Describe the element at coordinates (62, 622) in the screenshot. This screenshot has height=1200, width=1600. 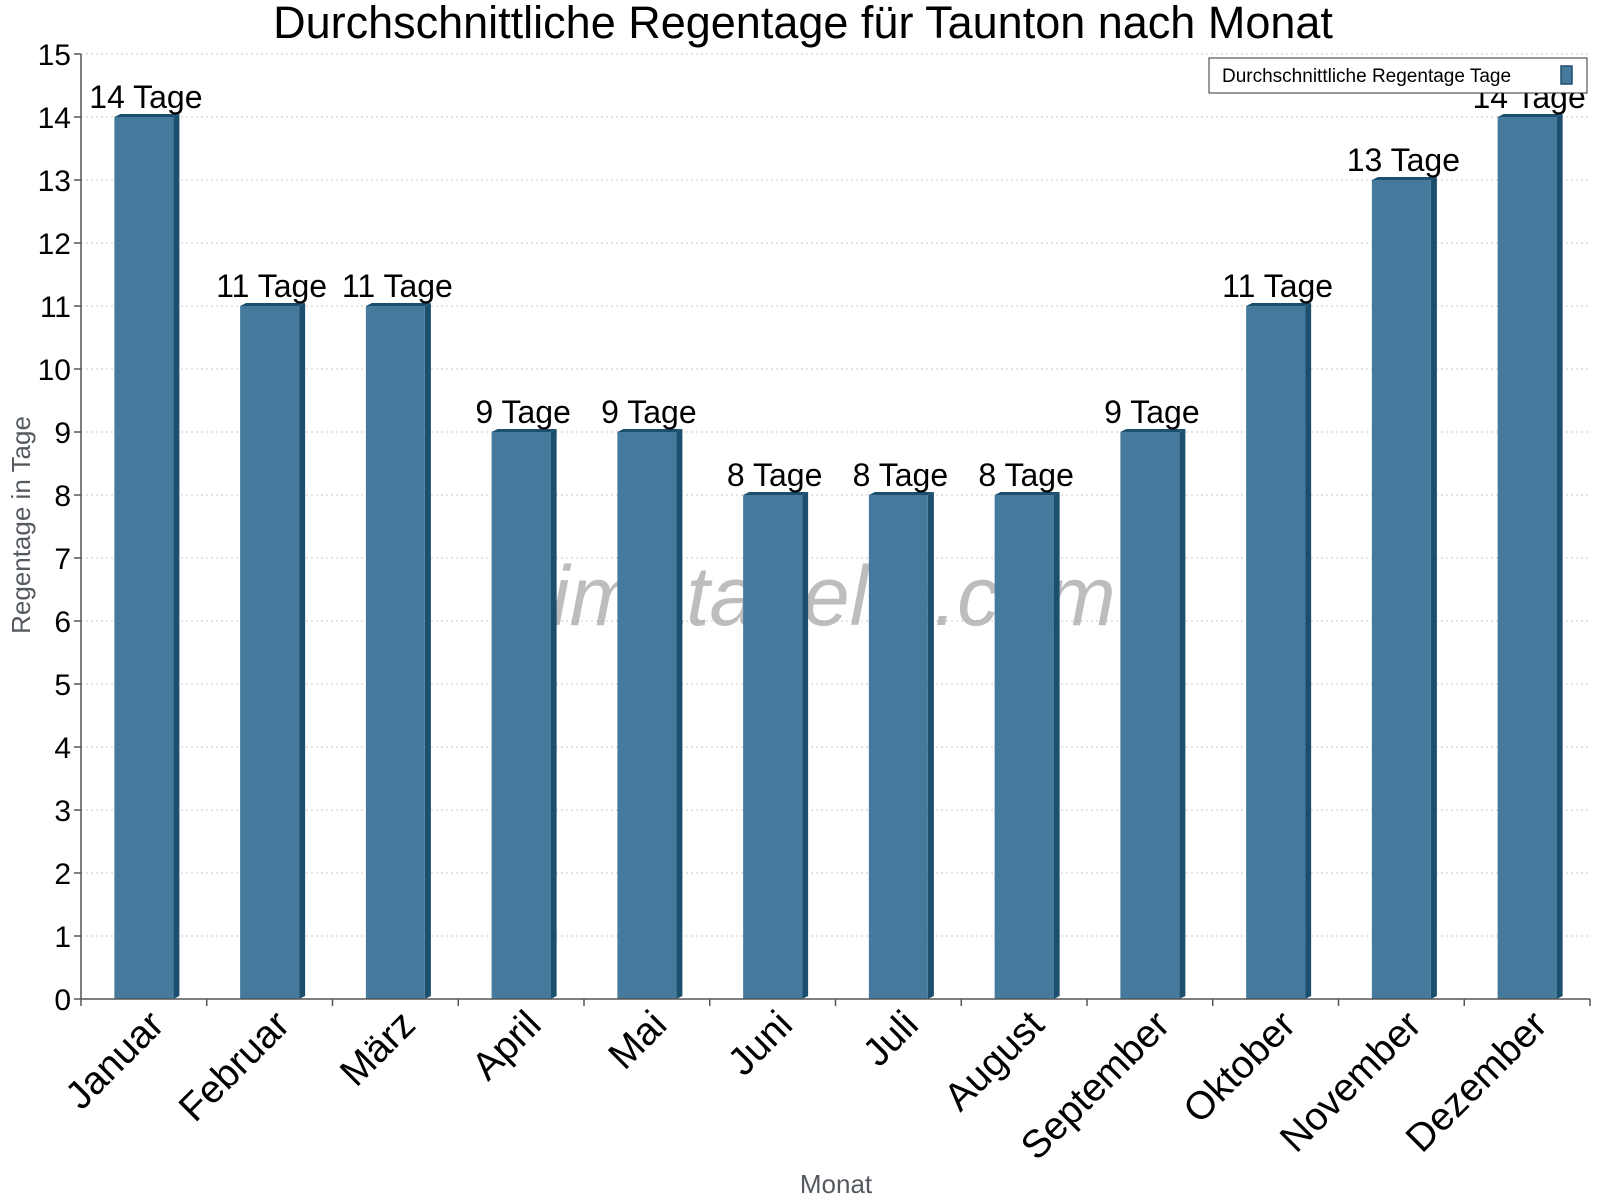
I see `y-tick-label: 6` at that location.